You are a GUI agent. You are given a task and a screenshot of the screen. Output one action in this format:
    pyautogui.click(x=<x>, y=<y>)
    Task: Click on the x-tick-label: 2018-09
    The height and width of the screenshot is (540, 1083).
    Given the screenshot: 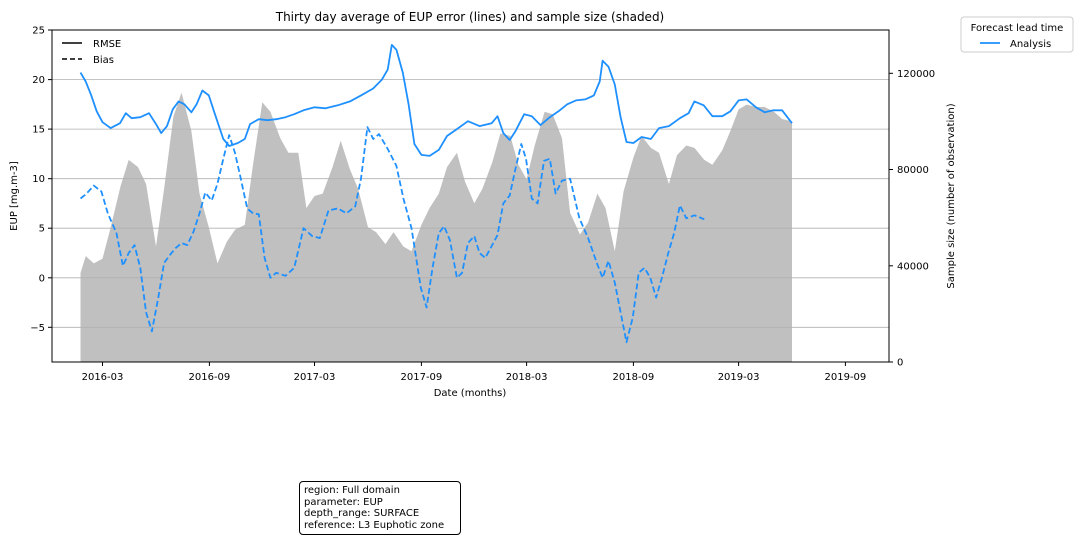 What is the action you would take?
    pyautogui.click(x=634, y=377)
    